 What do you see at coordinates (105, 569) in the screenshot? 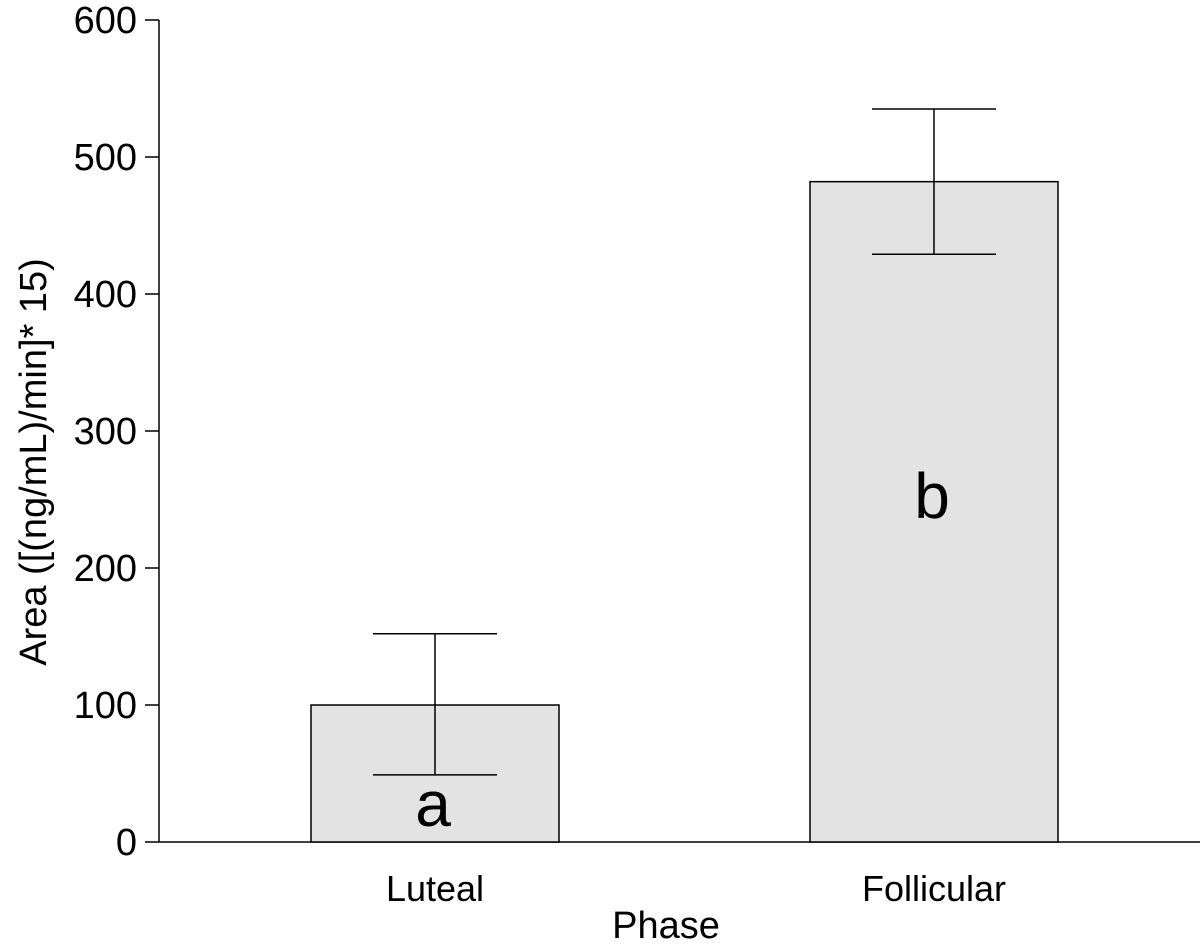
I see `y-tick-label: 200` at bounding box center [105, 569].